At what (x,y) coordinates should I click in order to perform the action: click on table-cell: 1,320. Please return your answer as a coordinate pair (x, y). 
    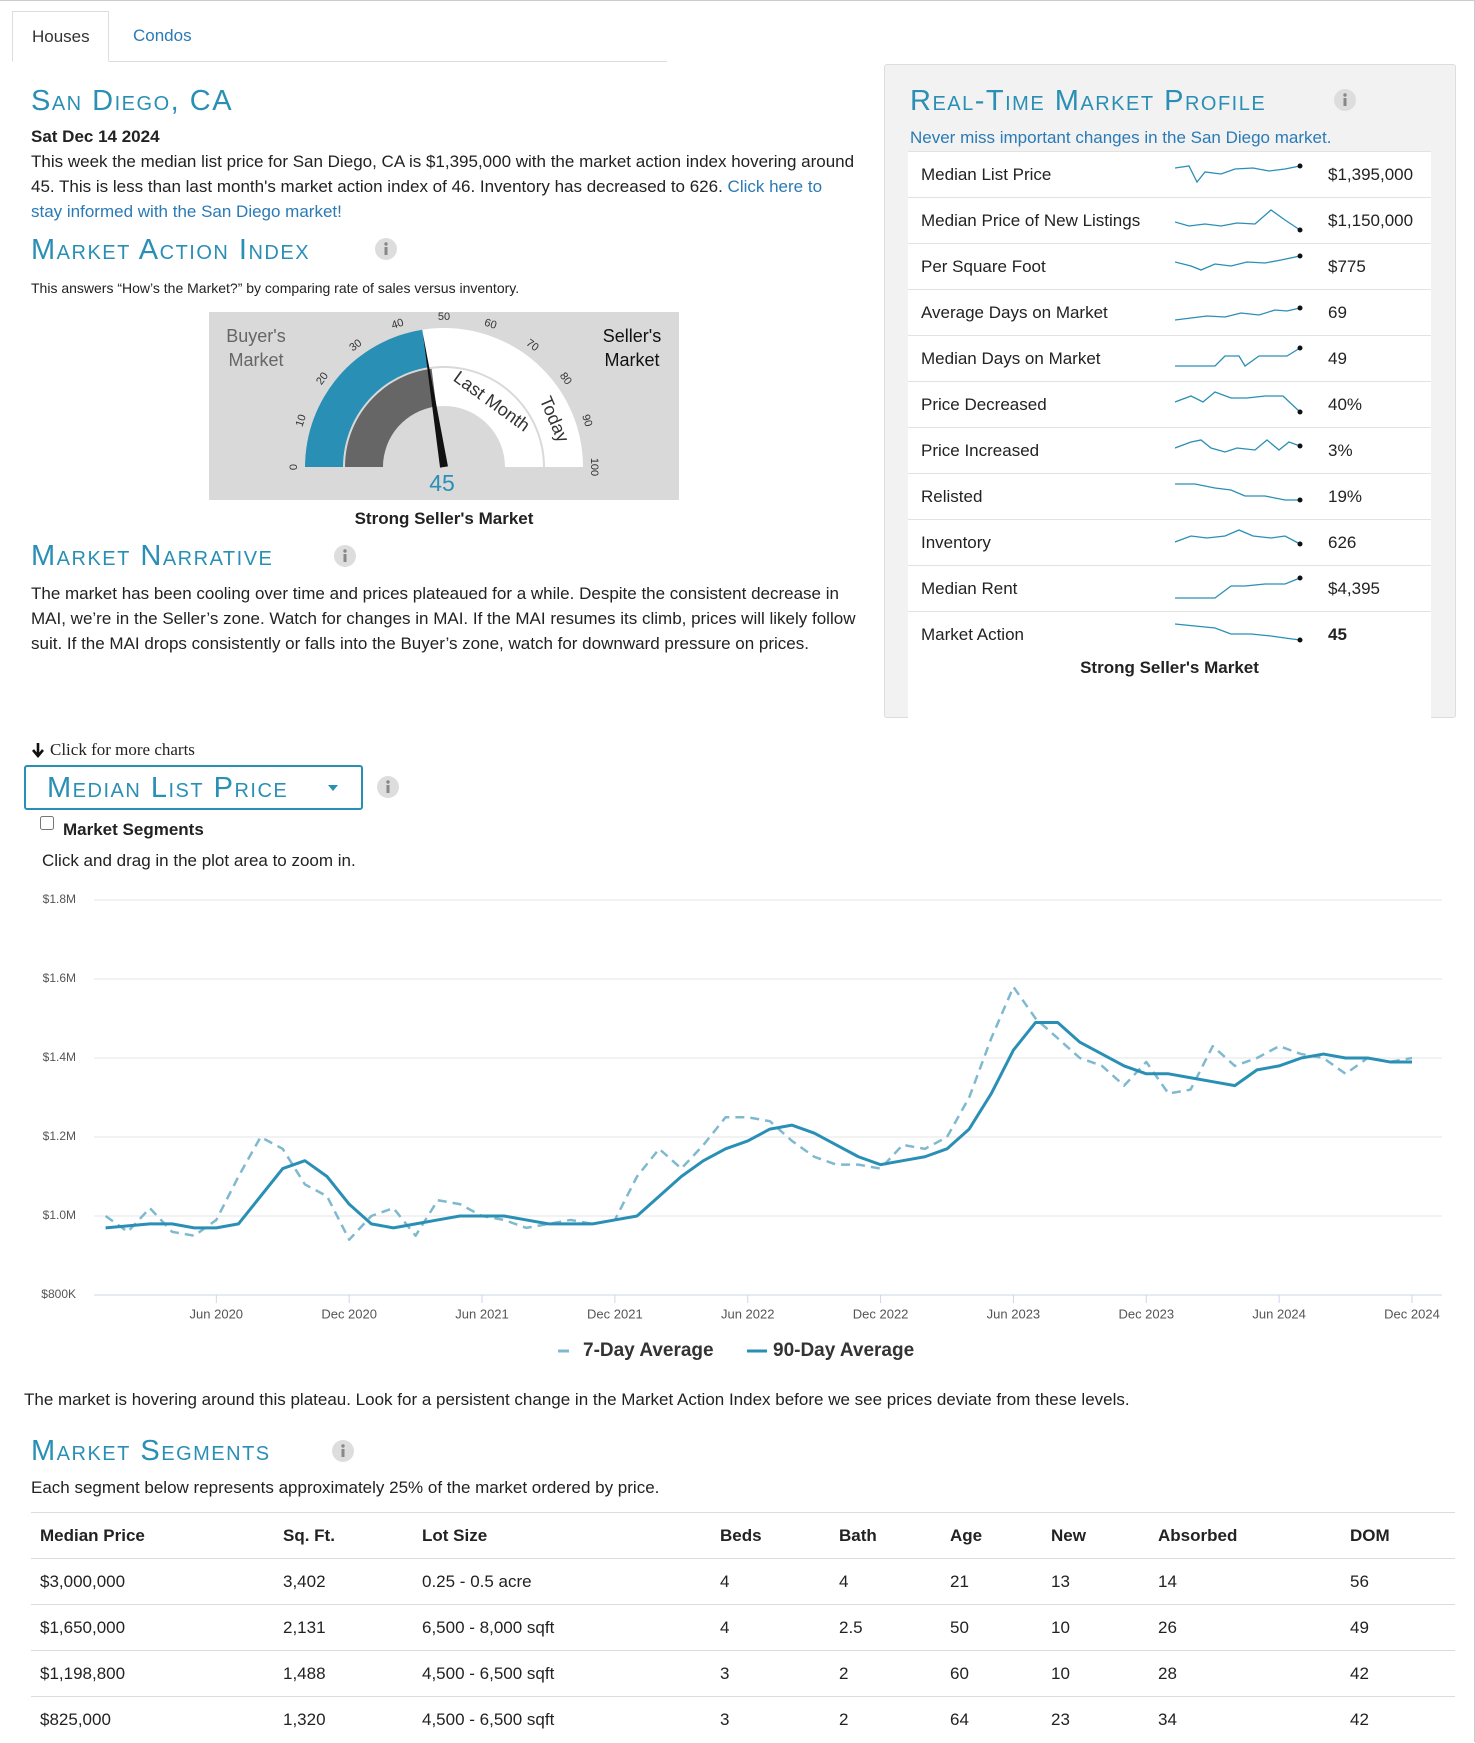
    Looking at the image, I should click on (304, 1719).